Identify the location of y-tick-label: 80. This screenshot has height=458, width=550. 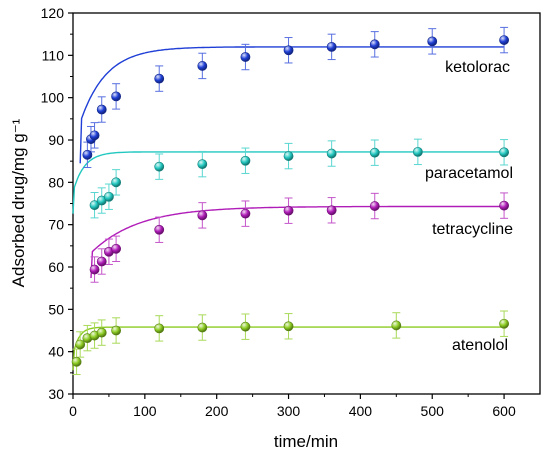
(56, 182).